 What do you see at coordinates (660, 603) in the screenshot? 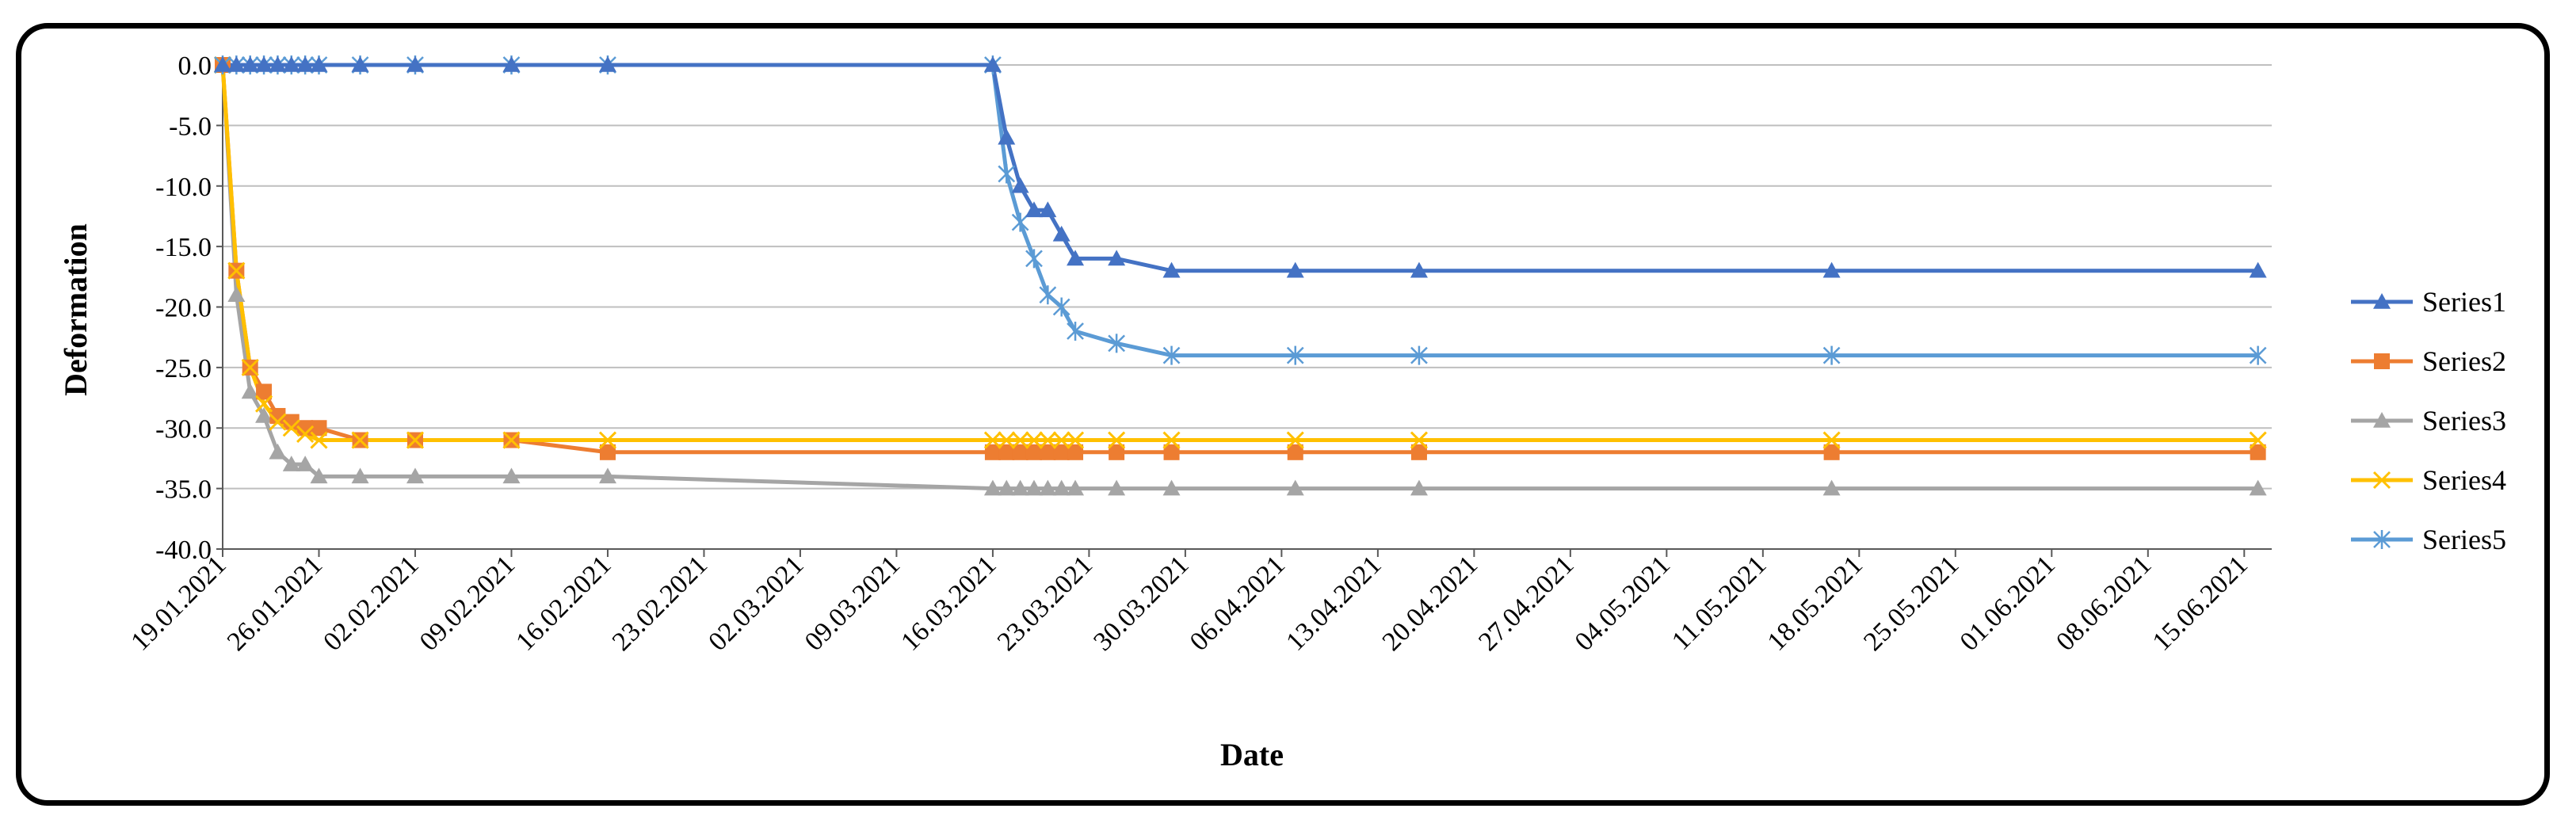
I see `x-tick-label: 23.02.2021` at bounding box center [660, 603].